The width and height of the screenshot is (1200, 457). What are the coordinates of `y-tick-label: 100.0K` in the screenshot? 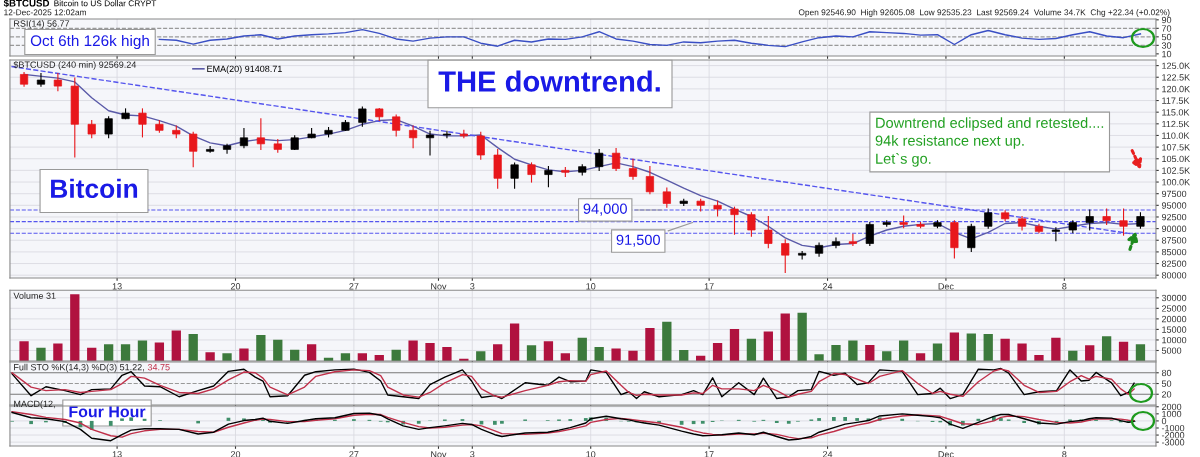 It's located at (1176, 182).